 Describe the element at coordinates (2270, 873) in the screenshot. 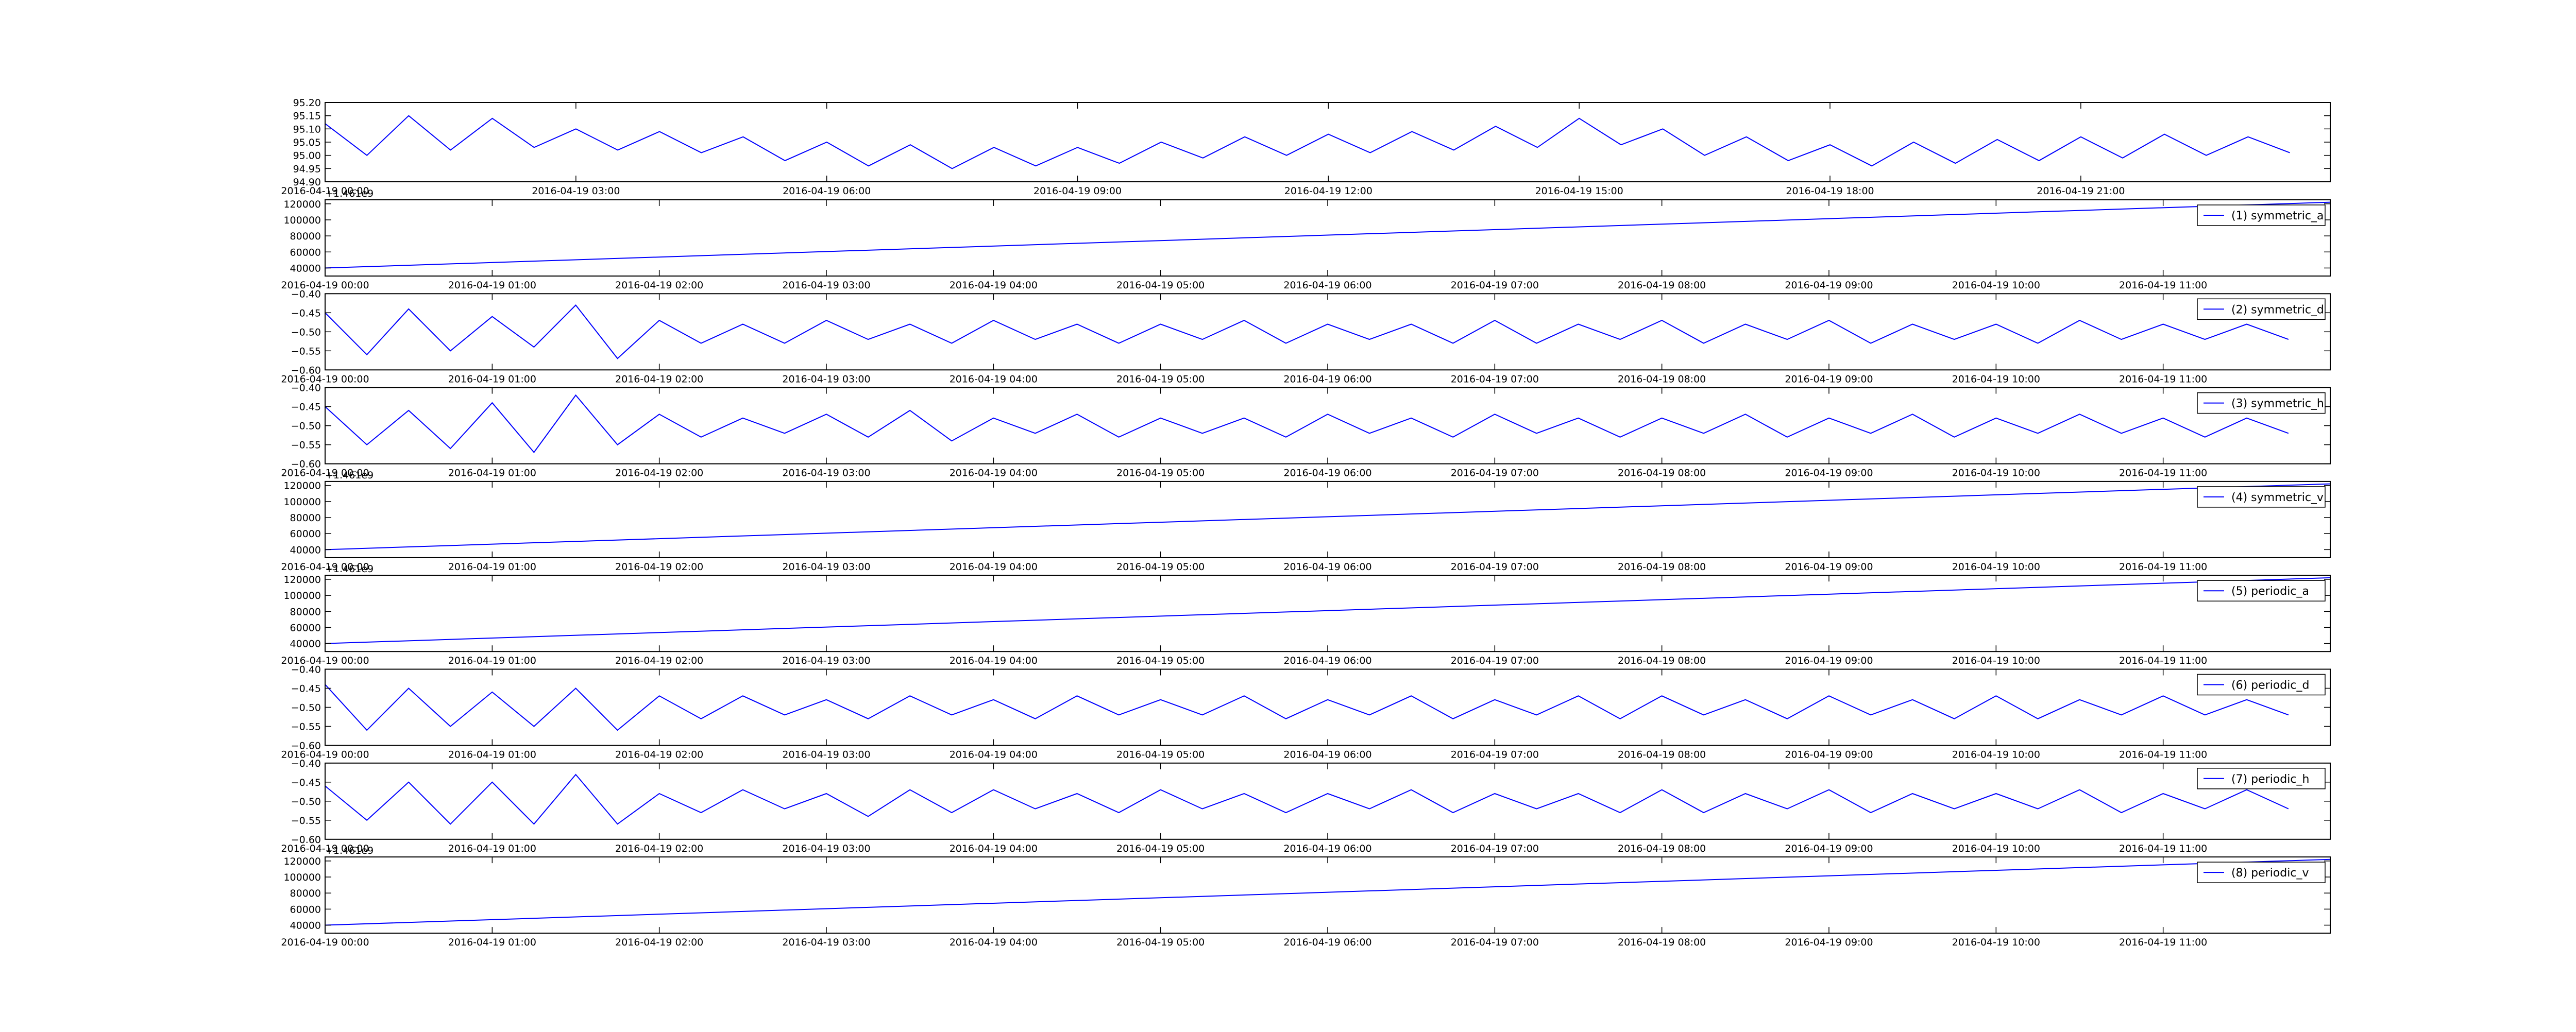

I see `legend-label: (8) periodic_v` at that location.